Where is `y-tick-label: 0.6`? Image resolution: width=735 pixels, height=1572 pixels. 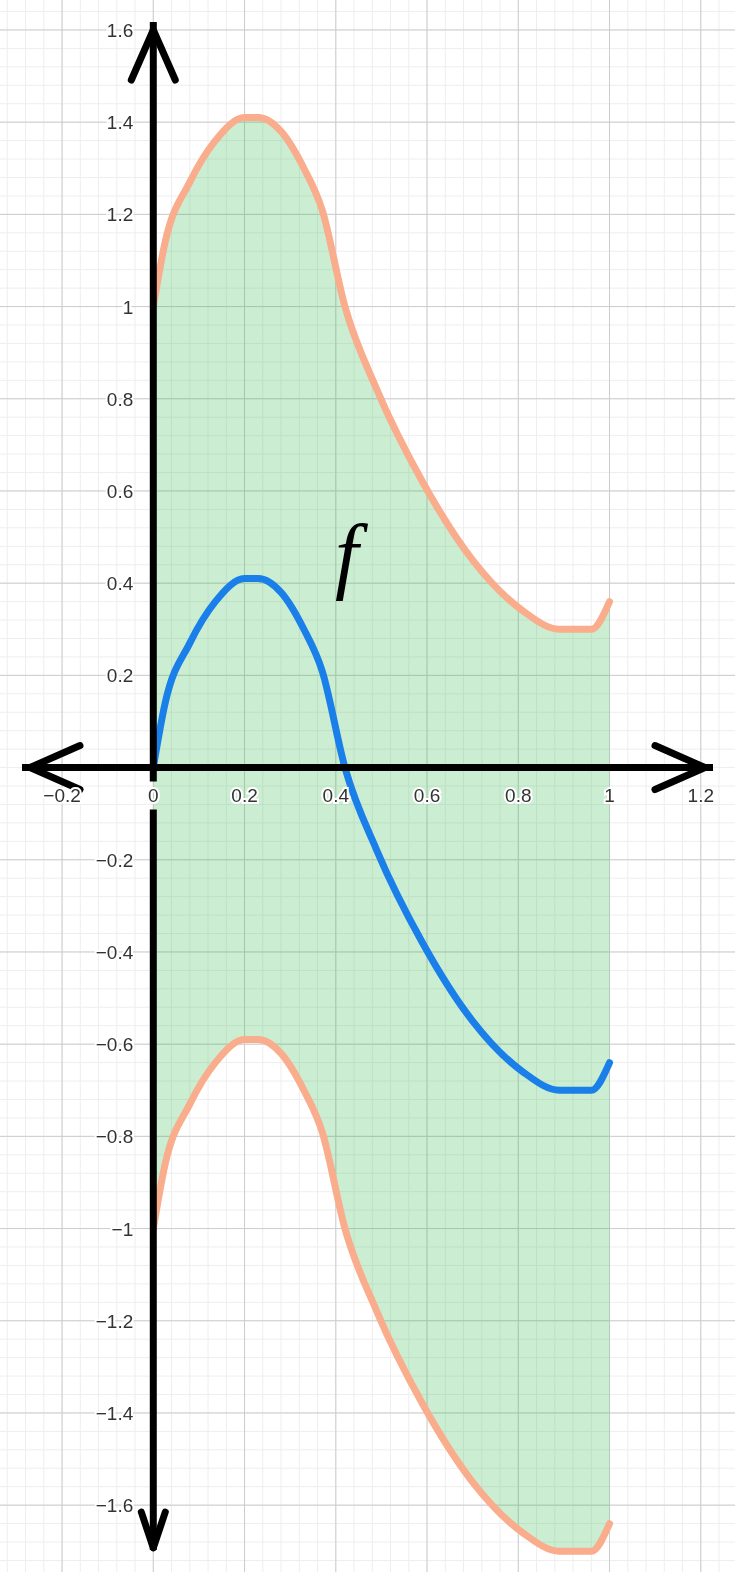
y-tick-label: 0.6 is located at coordinates (120, 491).